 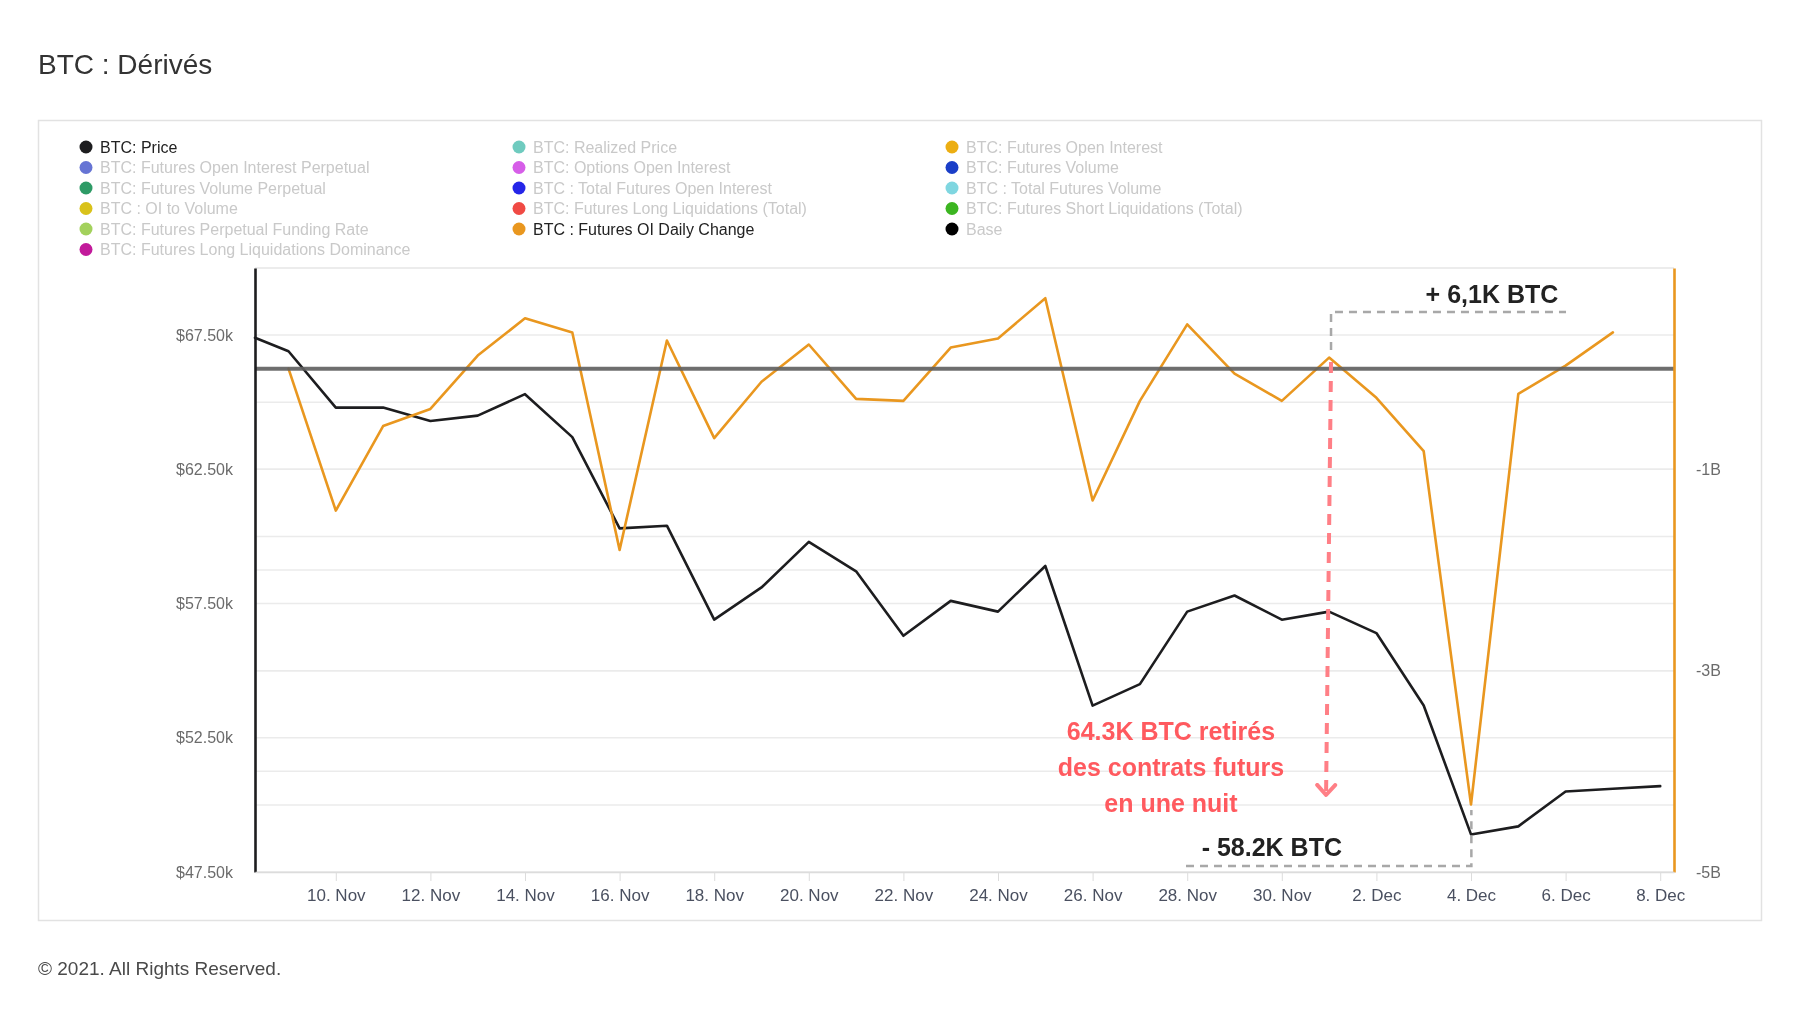 I want to click on y2-tick-label: -1B, so click(x=1708, y=469).